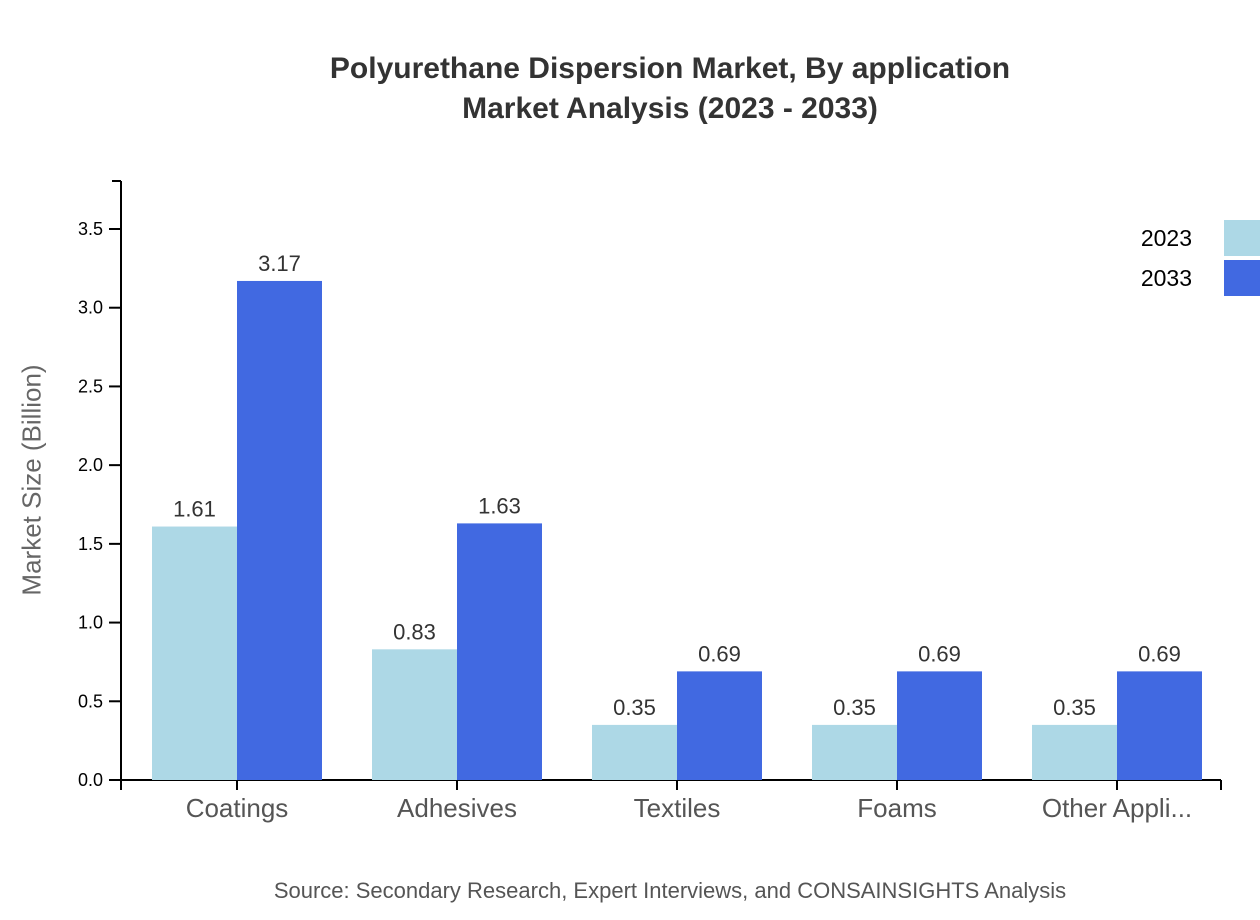 This screenshot has width=1260, height=920. What do you see at coordinates (90, 308) in the screenshot?
I see `y-tick-label: 3.0` at bounding box center [90, 308].